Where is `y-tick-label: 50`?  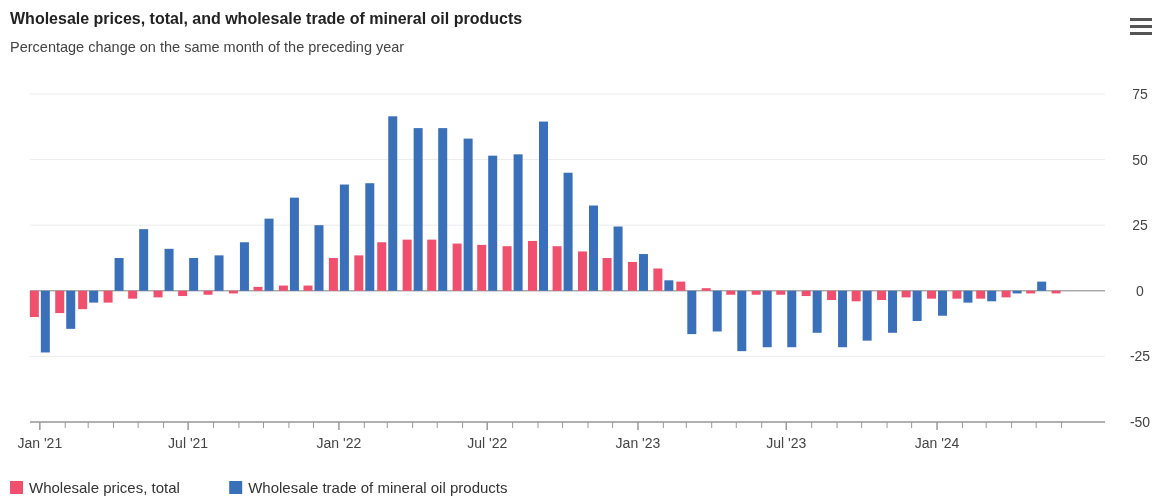 y-tick-label: 50 is located at coordinates (1140, 159).